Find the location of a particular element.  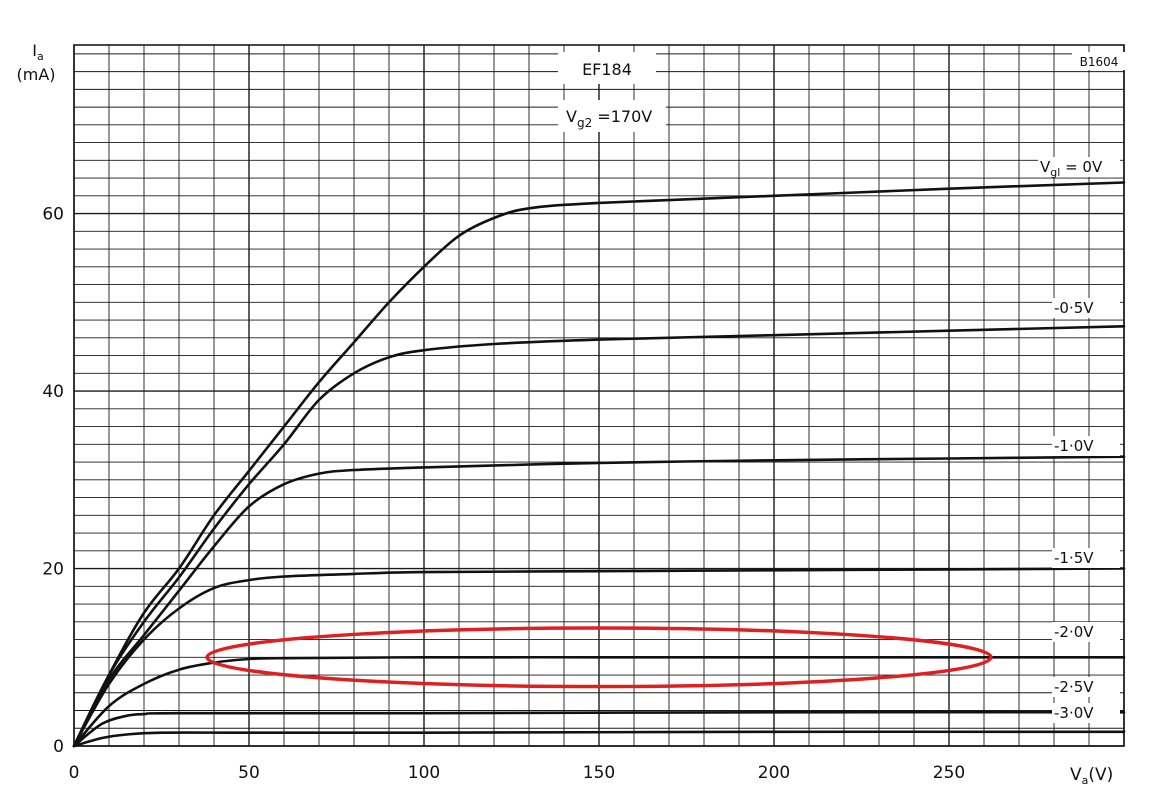

figure-code: B1604 is located at coordinates (1099, 62).